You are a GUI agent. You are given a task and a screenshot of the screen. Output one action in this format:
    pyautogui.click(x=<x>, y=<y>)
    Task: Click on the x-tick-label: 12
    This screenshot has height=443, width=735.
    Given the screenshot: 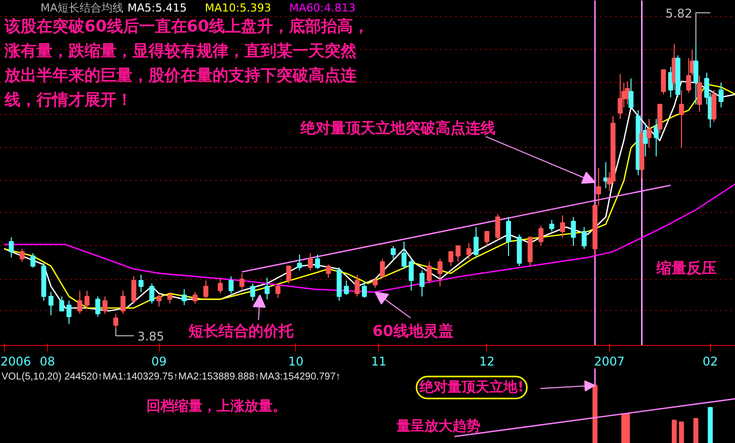 What is the action you would take?
    pyautogui.click(x=487, y=361)
    